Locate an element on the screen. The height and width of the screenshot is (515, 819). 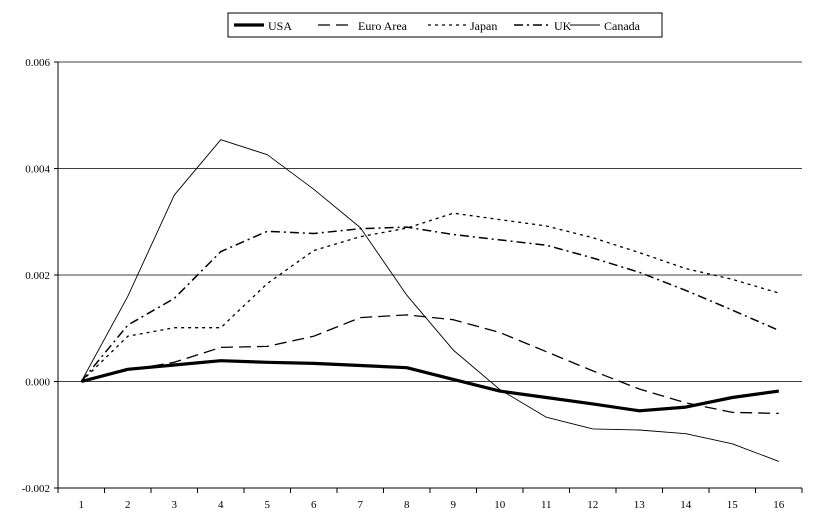
x-tick-label-5: 6 is located at coordinates (314, 505).